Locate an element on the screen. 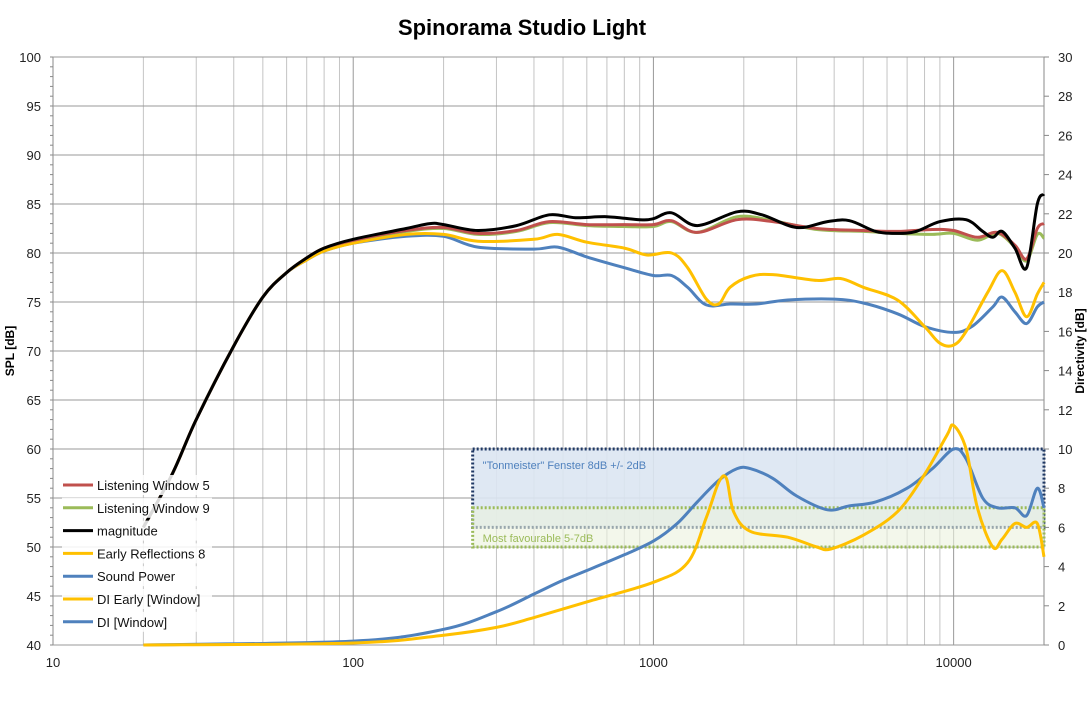  y-tick-label: 40 is located at coordinates (34, 645).